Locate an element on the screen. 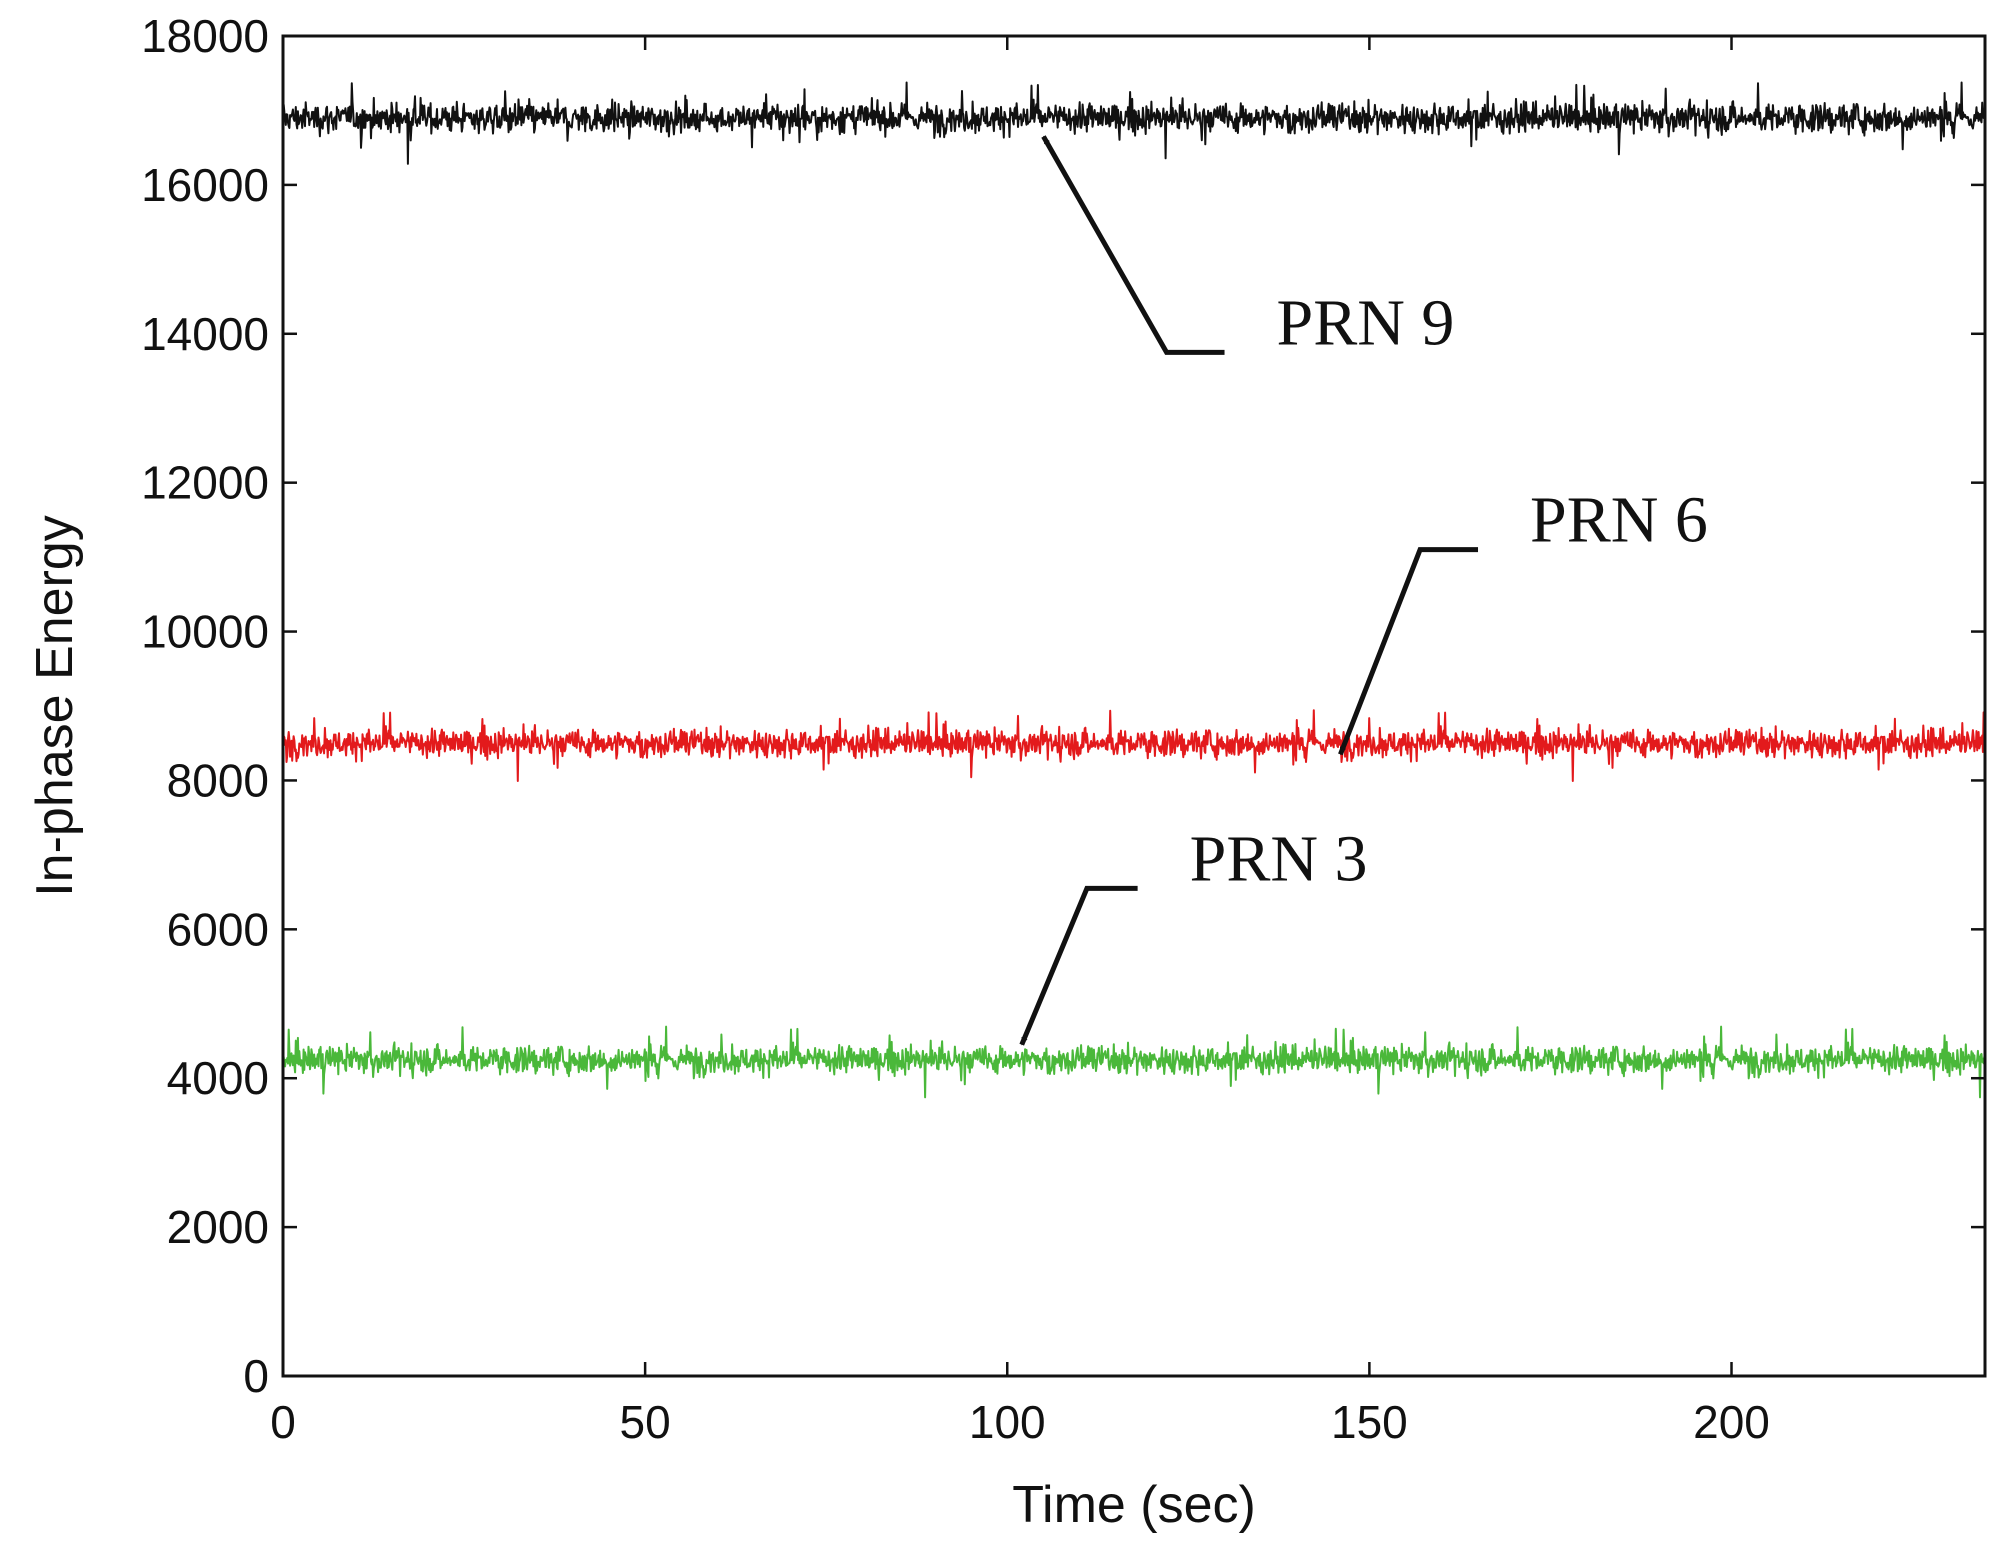  y-tick-label: 18000 is located at coordinates (205, 36).